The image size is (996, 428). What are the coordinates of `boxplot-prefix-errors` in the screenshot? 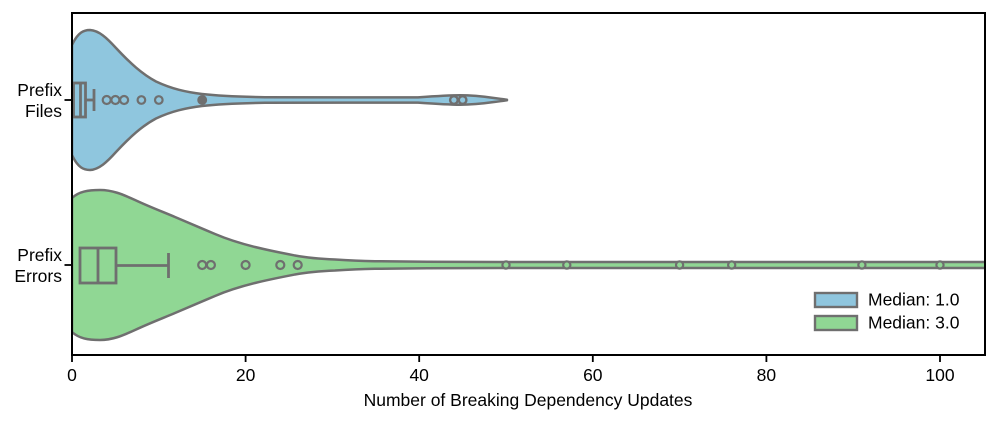 It's located at (124, 265).